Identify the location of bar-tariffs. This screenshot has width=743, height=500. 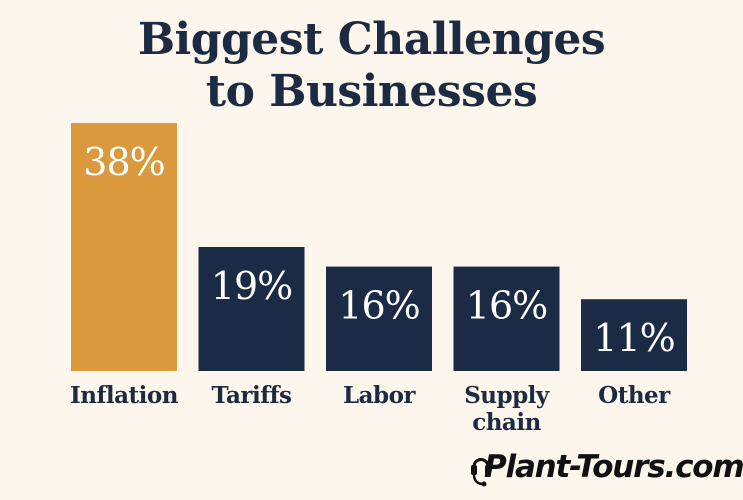
(251, 309).